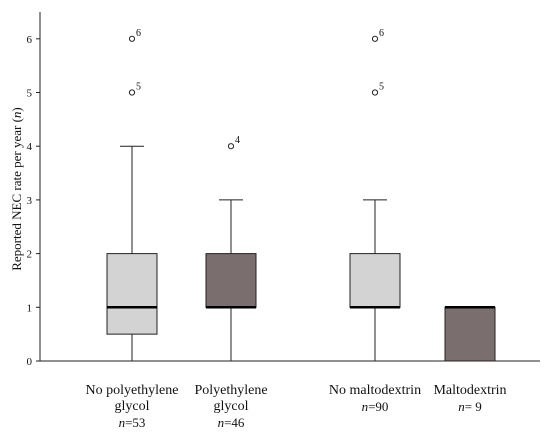  I want to click on box-group: 4, so click(231, 248).